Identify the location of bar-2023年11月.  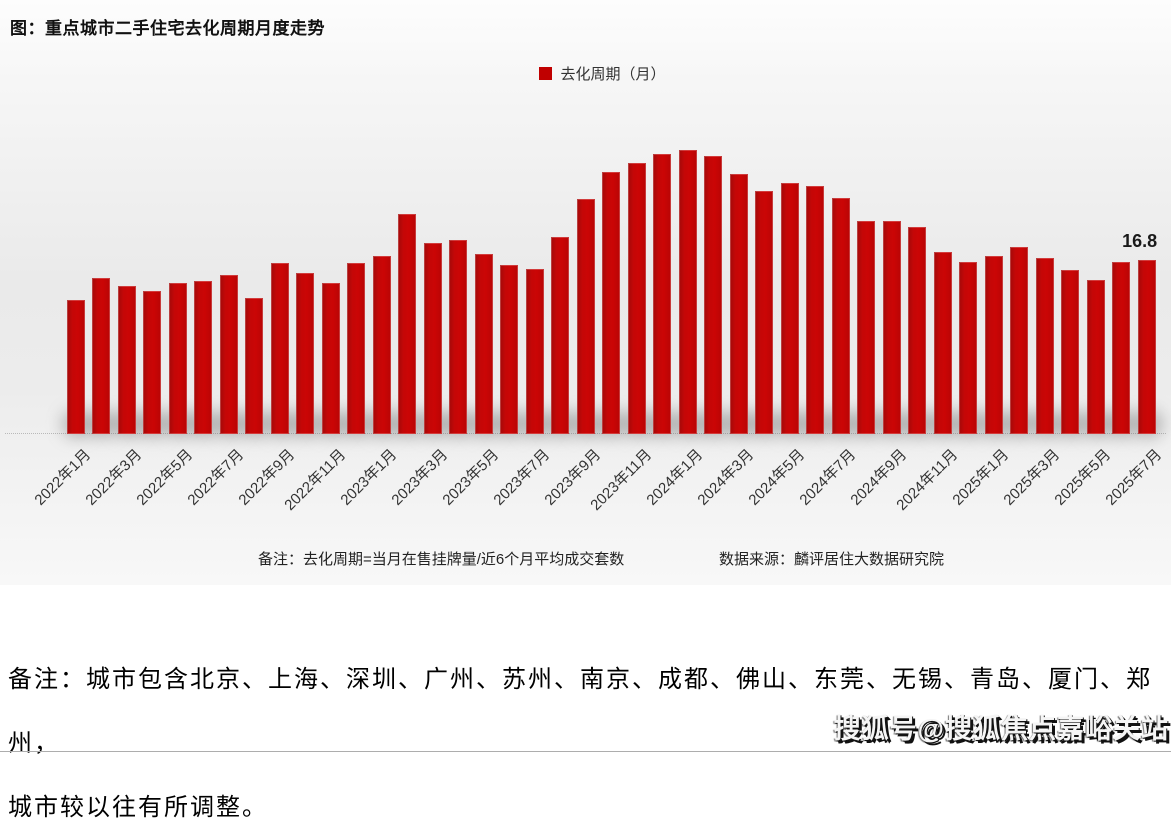
(636, 298).